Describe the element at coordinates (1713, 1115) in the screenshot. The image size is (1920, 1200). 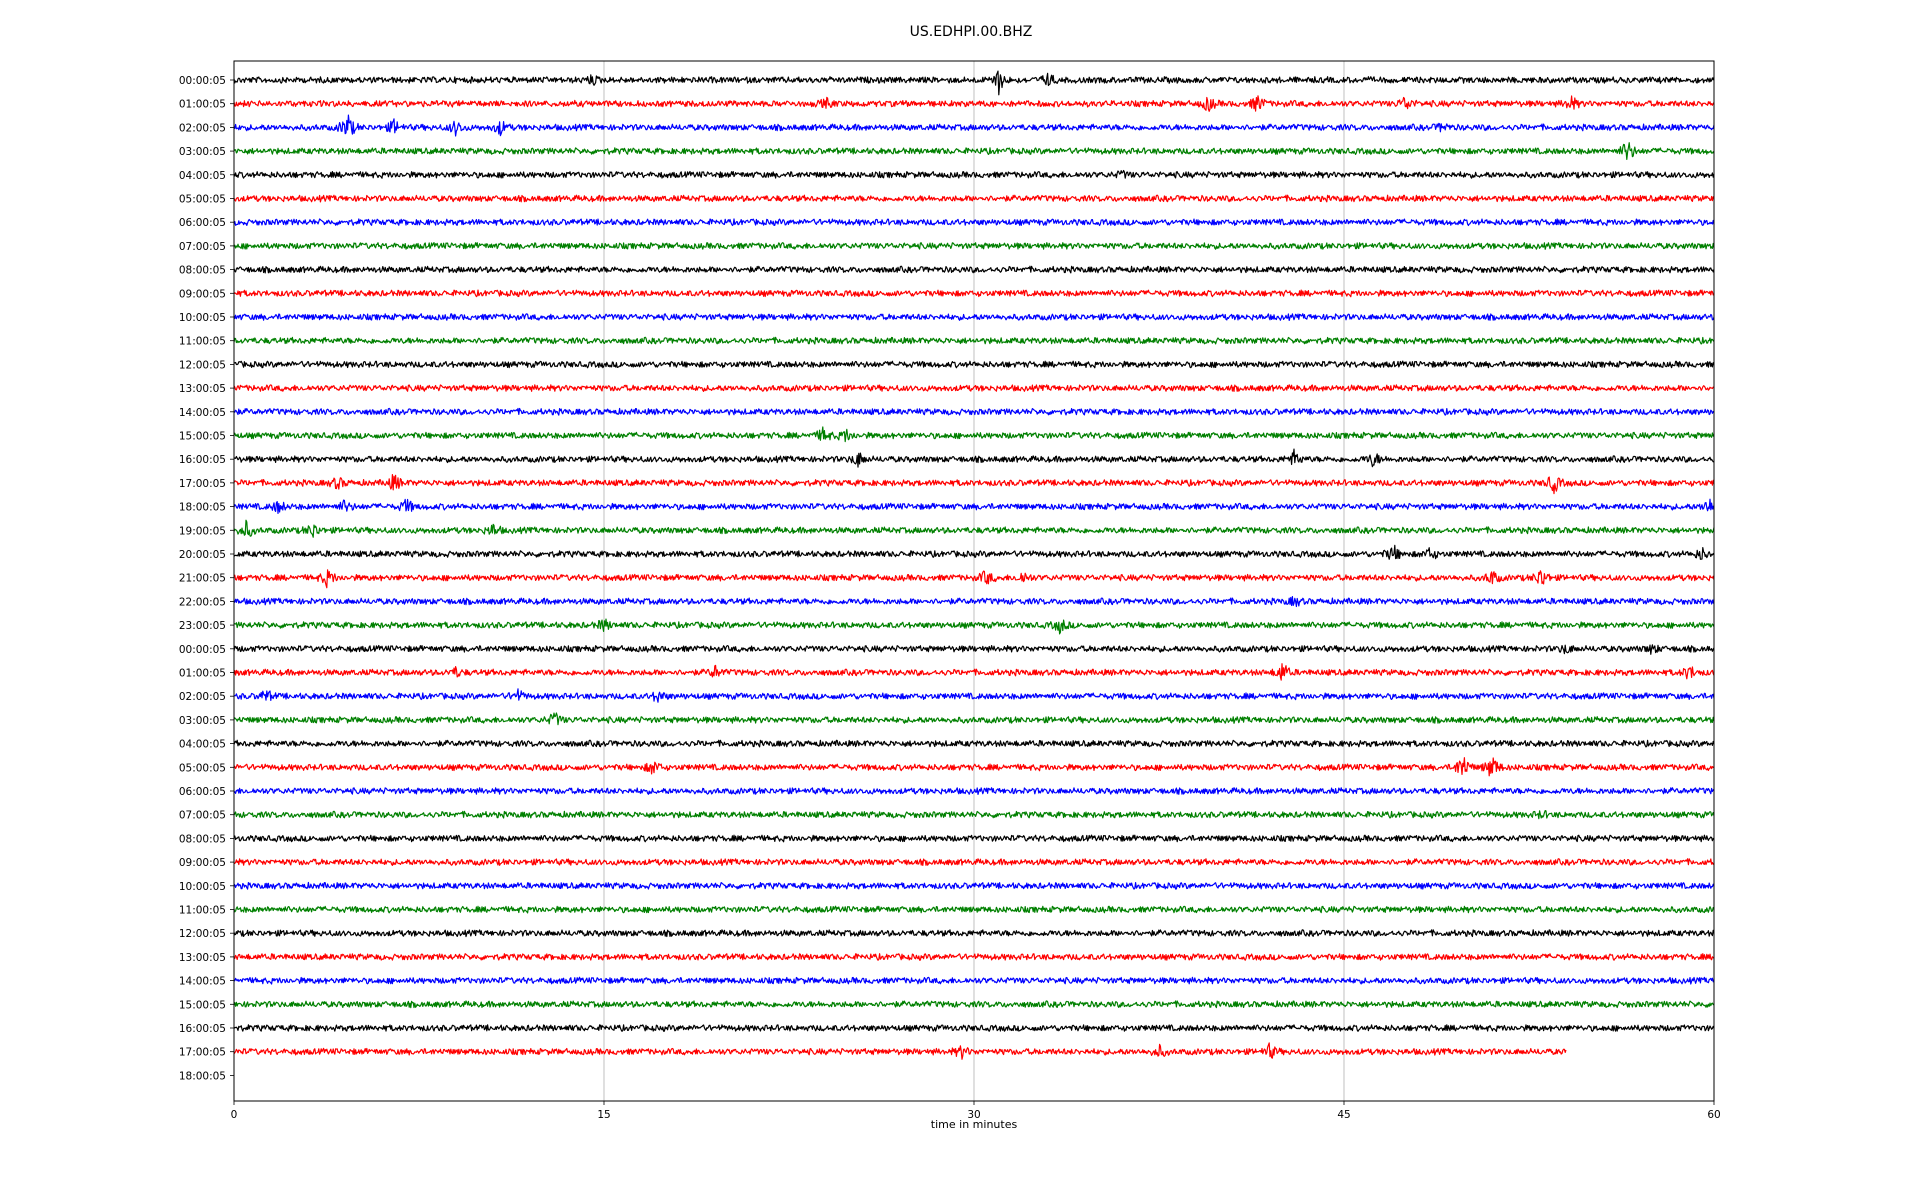
I see `x-tick-label: 60` at that location.